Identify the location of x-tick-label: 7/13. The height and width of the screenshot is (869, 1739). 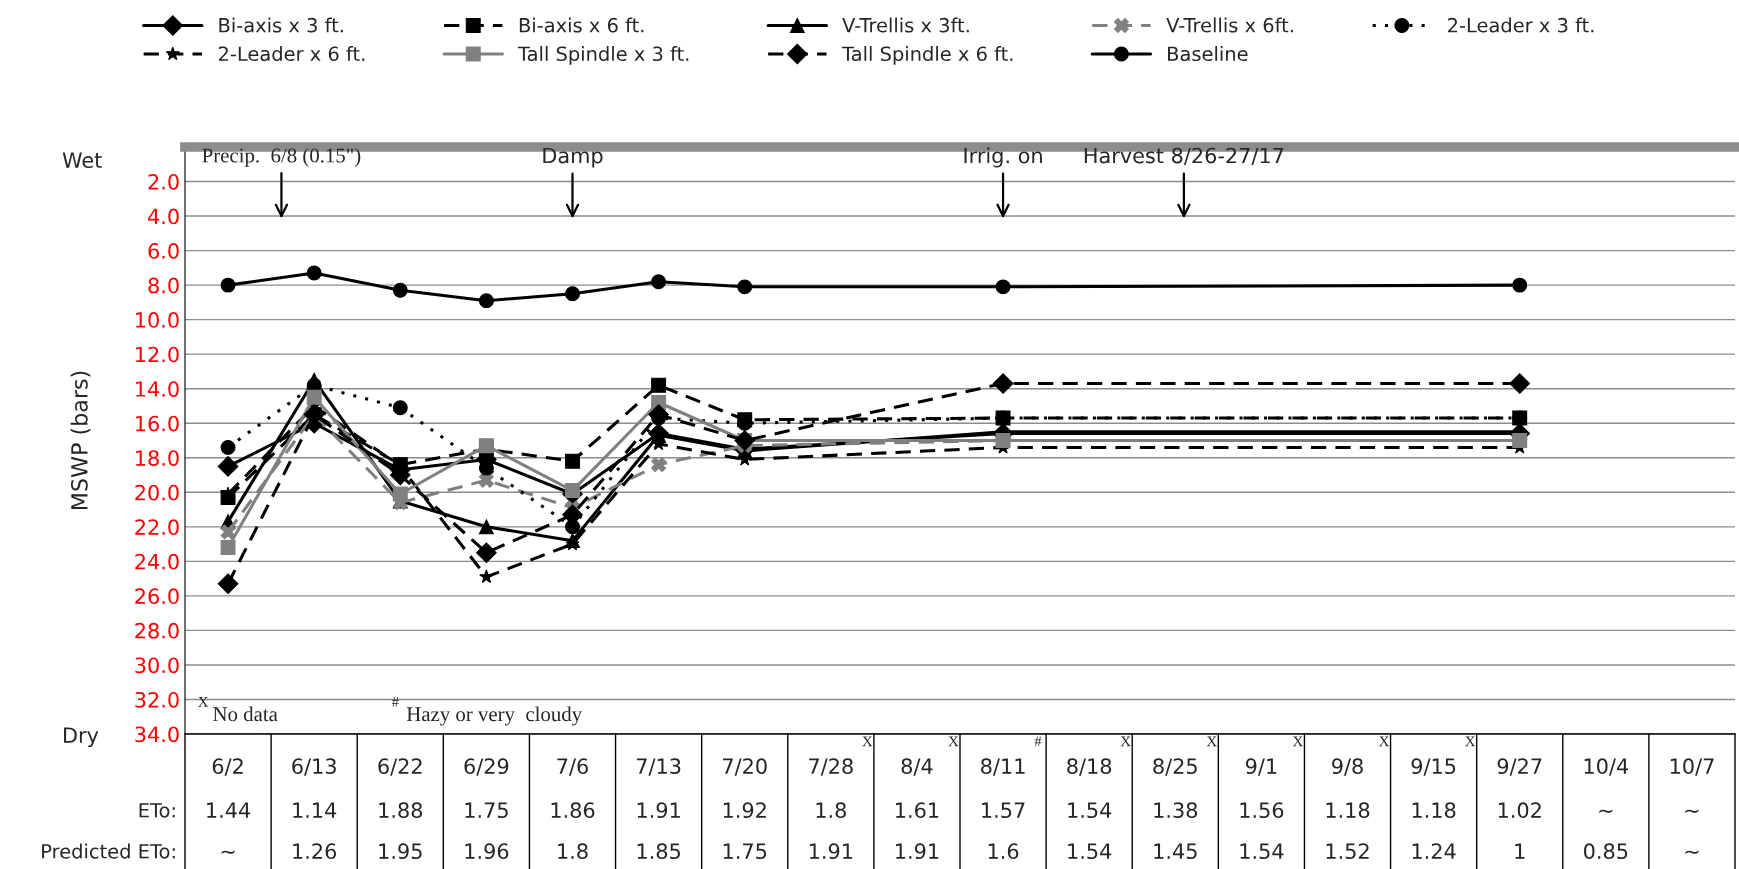
(658, 767).